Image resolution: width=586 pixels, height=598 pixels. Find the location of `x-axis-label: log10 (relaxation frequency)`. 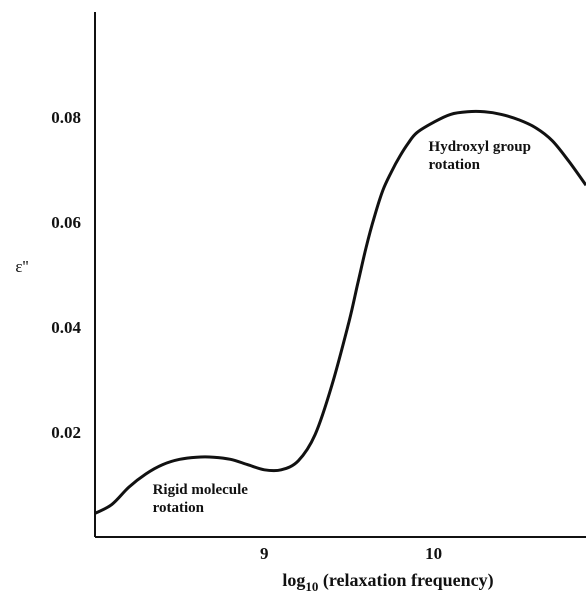

x-axis-label: log10 (relaxation frequency) is located at coordinates (387, 582).